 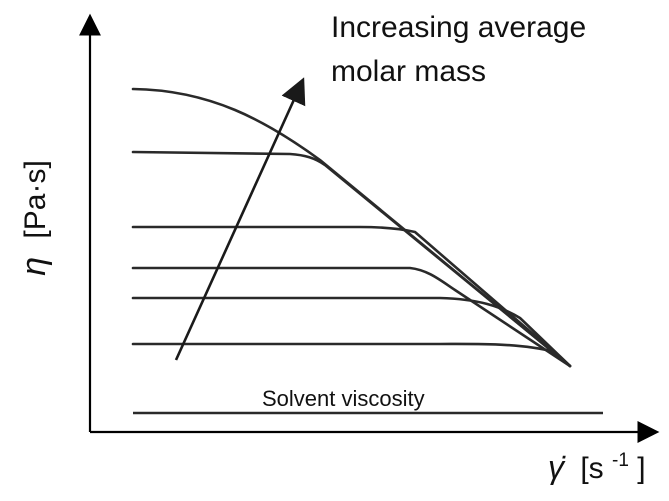 What do you see at coordinates (35, 199) in the screenshot?
I see `y-axis-unit: [Pa·s]` at bounding box center [35, 199].